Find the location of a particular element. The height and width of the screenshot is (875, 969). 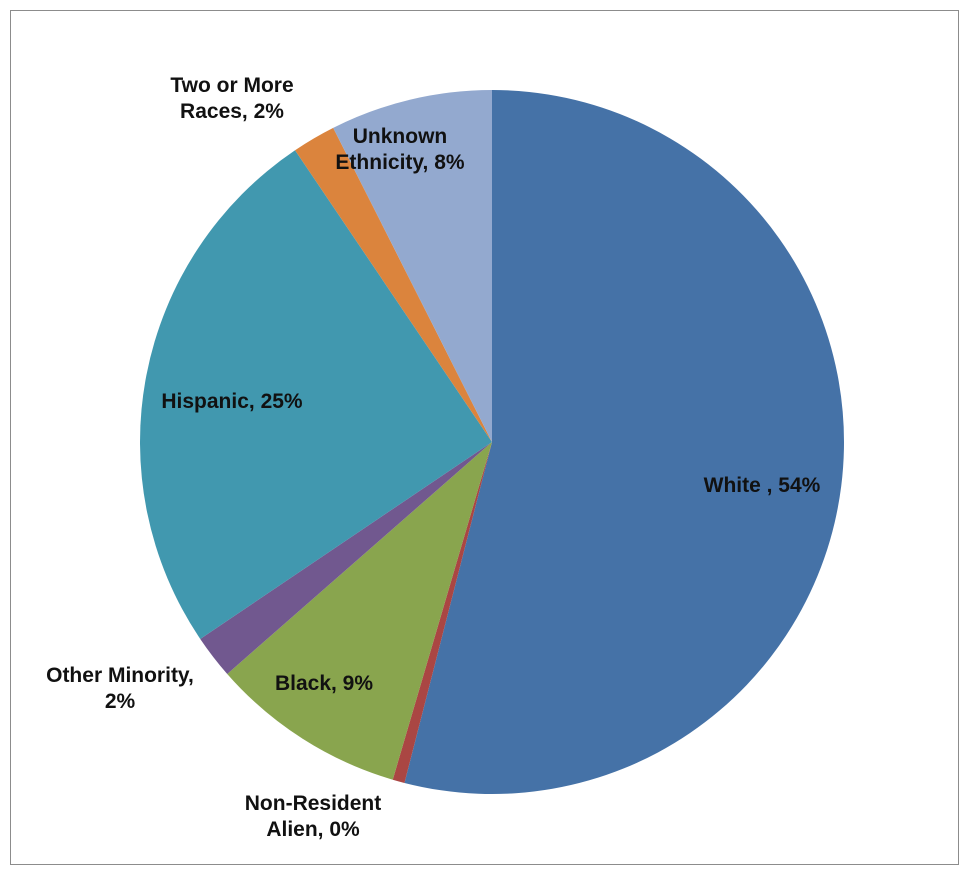

pie-slice-other-minority is located at coordinates (346, 558).